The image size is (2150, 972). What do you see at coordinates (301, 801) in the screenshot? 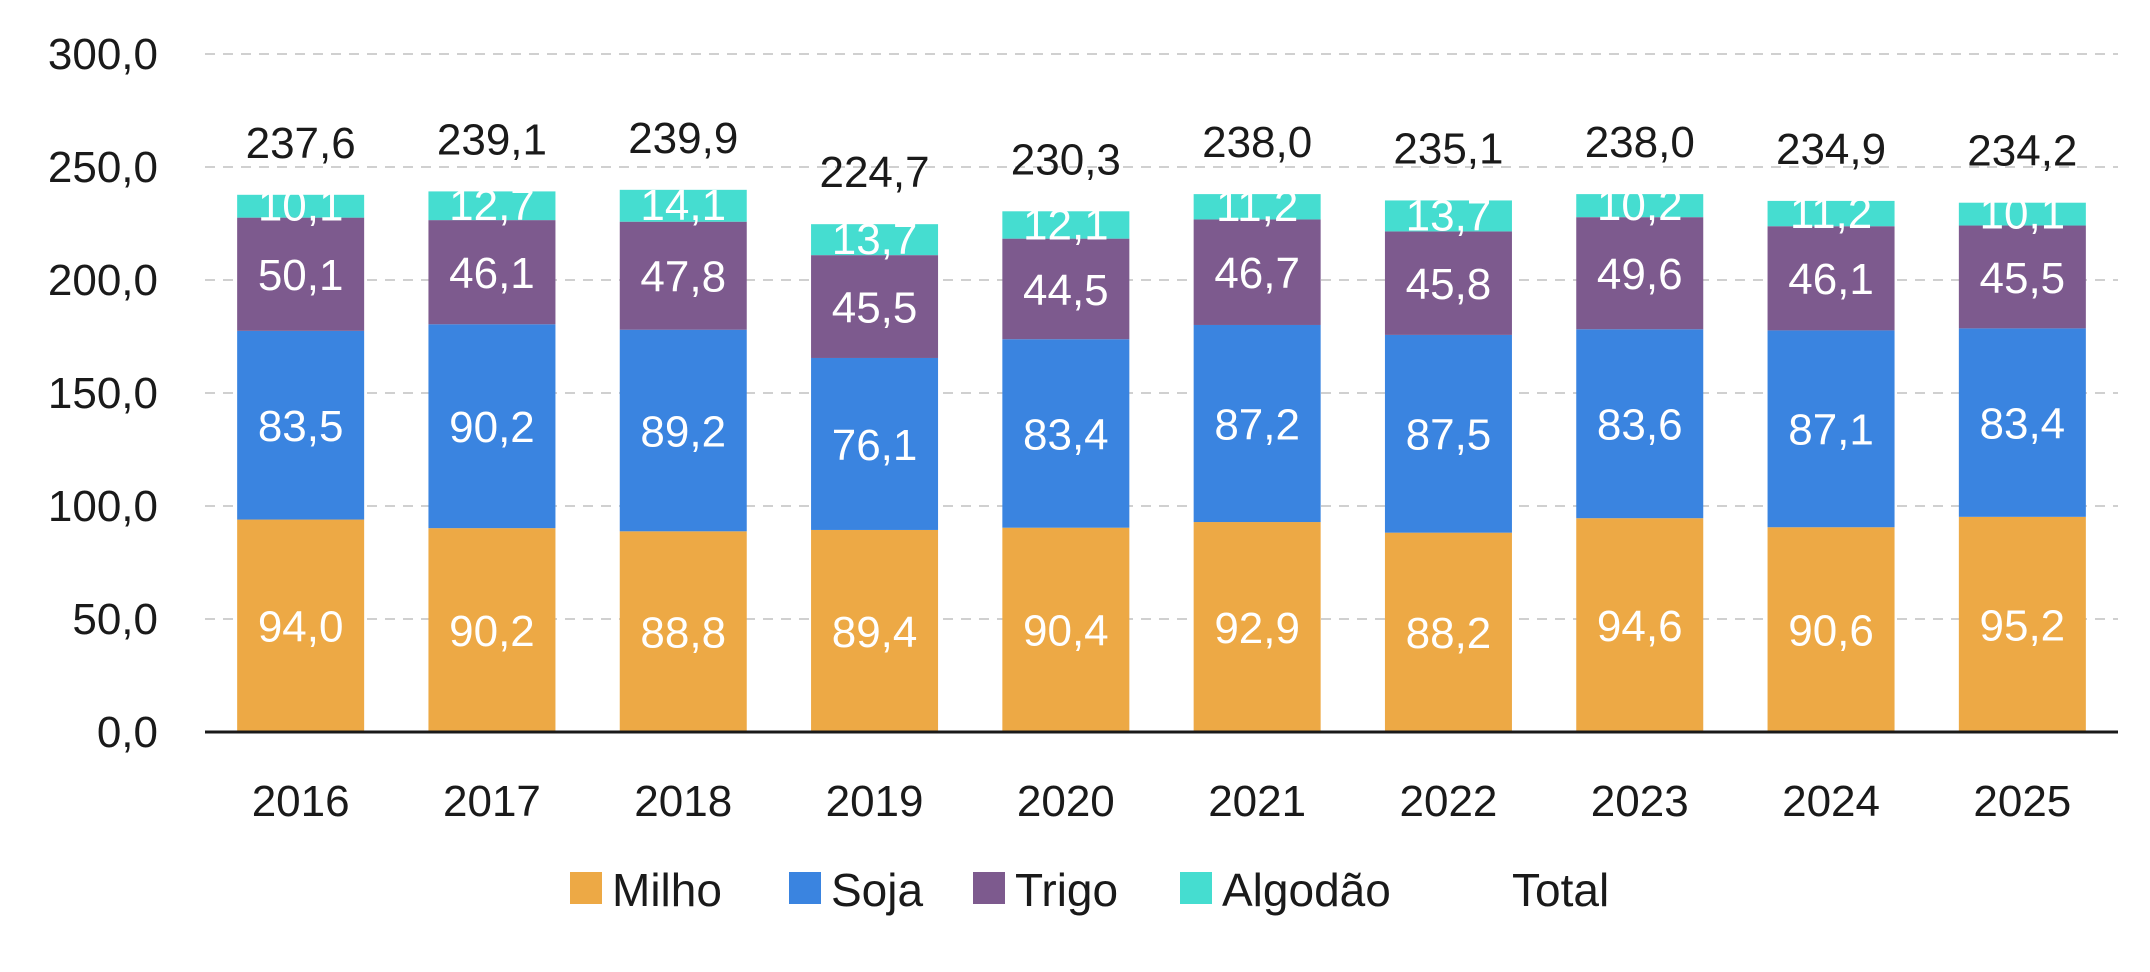
I see `x-tick-label: 2016` at bounding box center [301, 801].